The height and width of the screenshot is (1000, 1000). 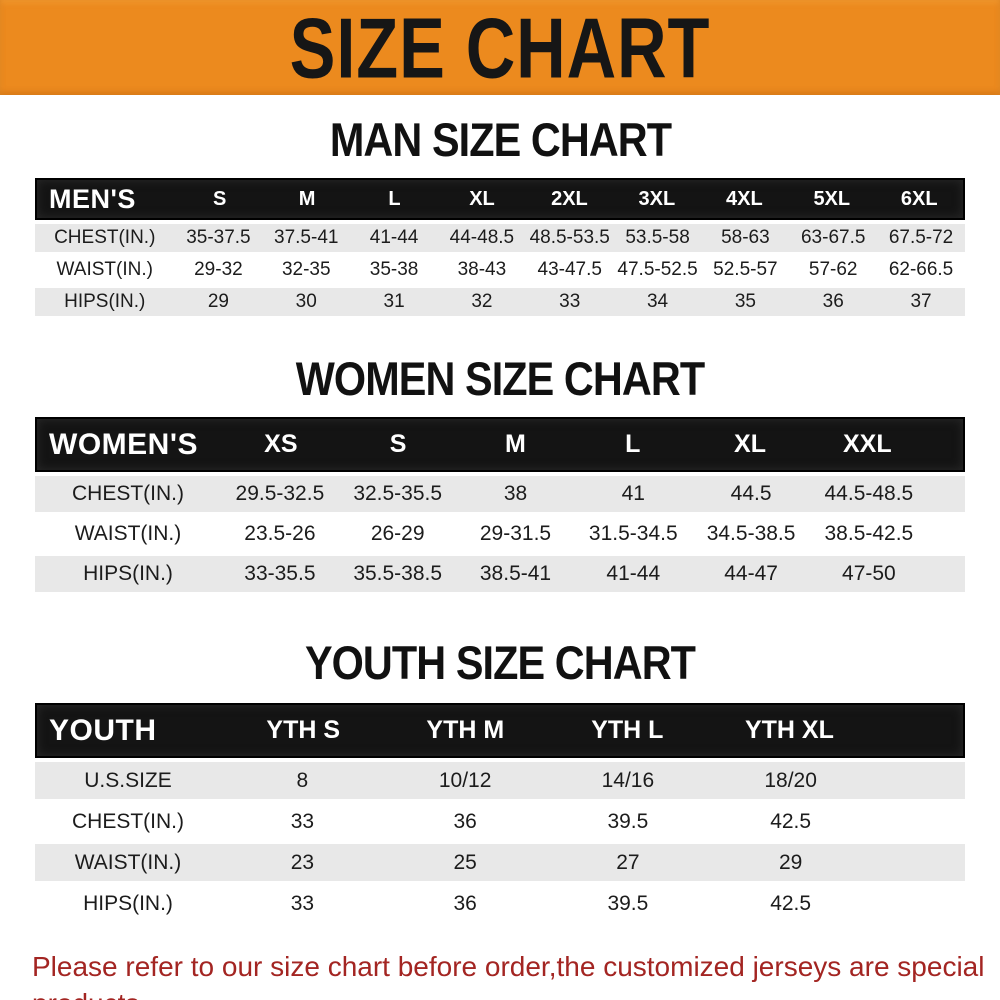 I want to click on size-value-cell: 47-50, so click(x=869, y=573).